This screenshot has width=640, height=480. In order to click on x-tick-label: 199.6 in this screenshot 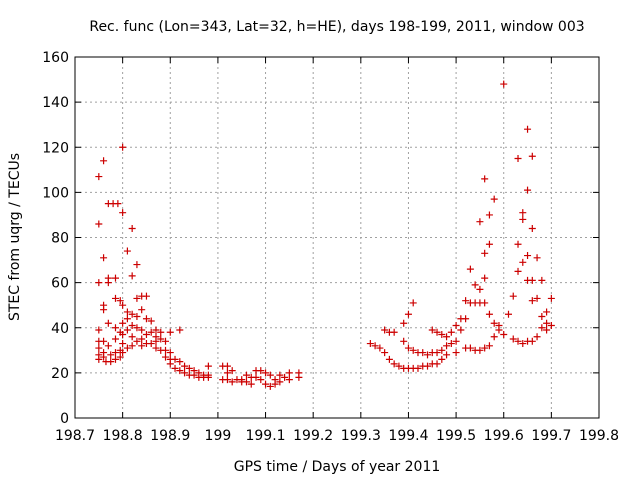, I will do `click(504, 436)`.